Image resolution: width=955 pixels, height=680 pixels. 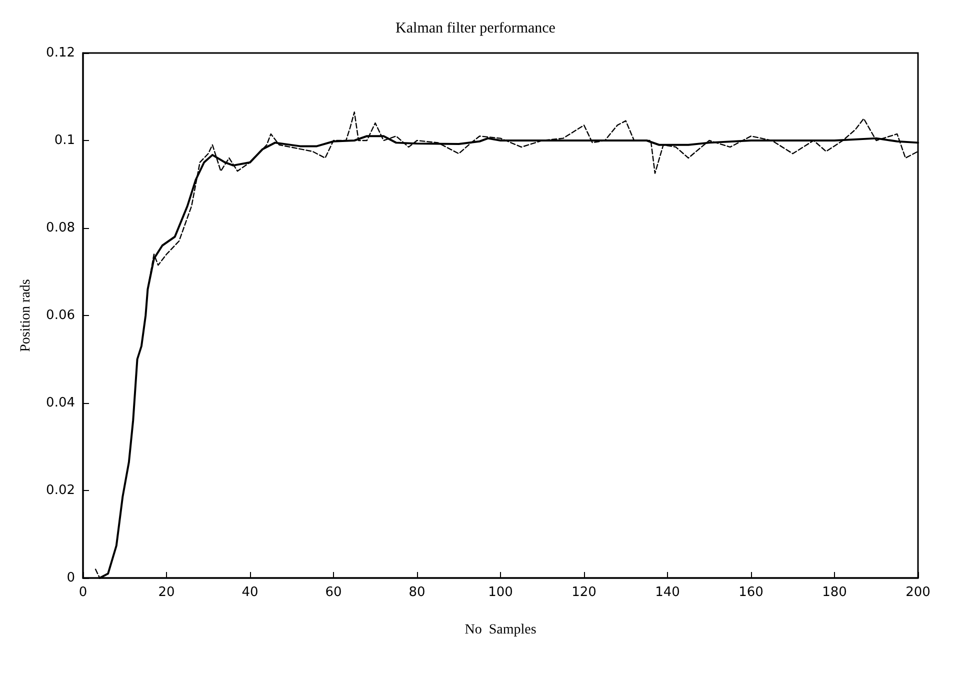 What do you see at coordinates (64, 140) in the screenshot?
I see `y-tick-label: 0.1` at bounding box center [64, 140].